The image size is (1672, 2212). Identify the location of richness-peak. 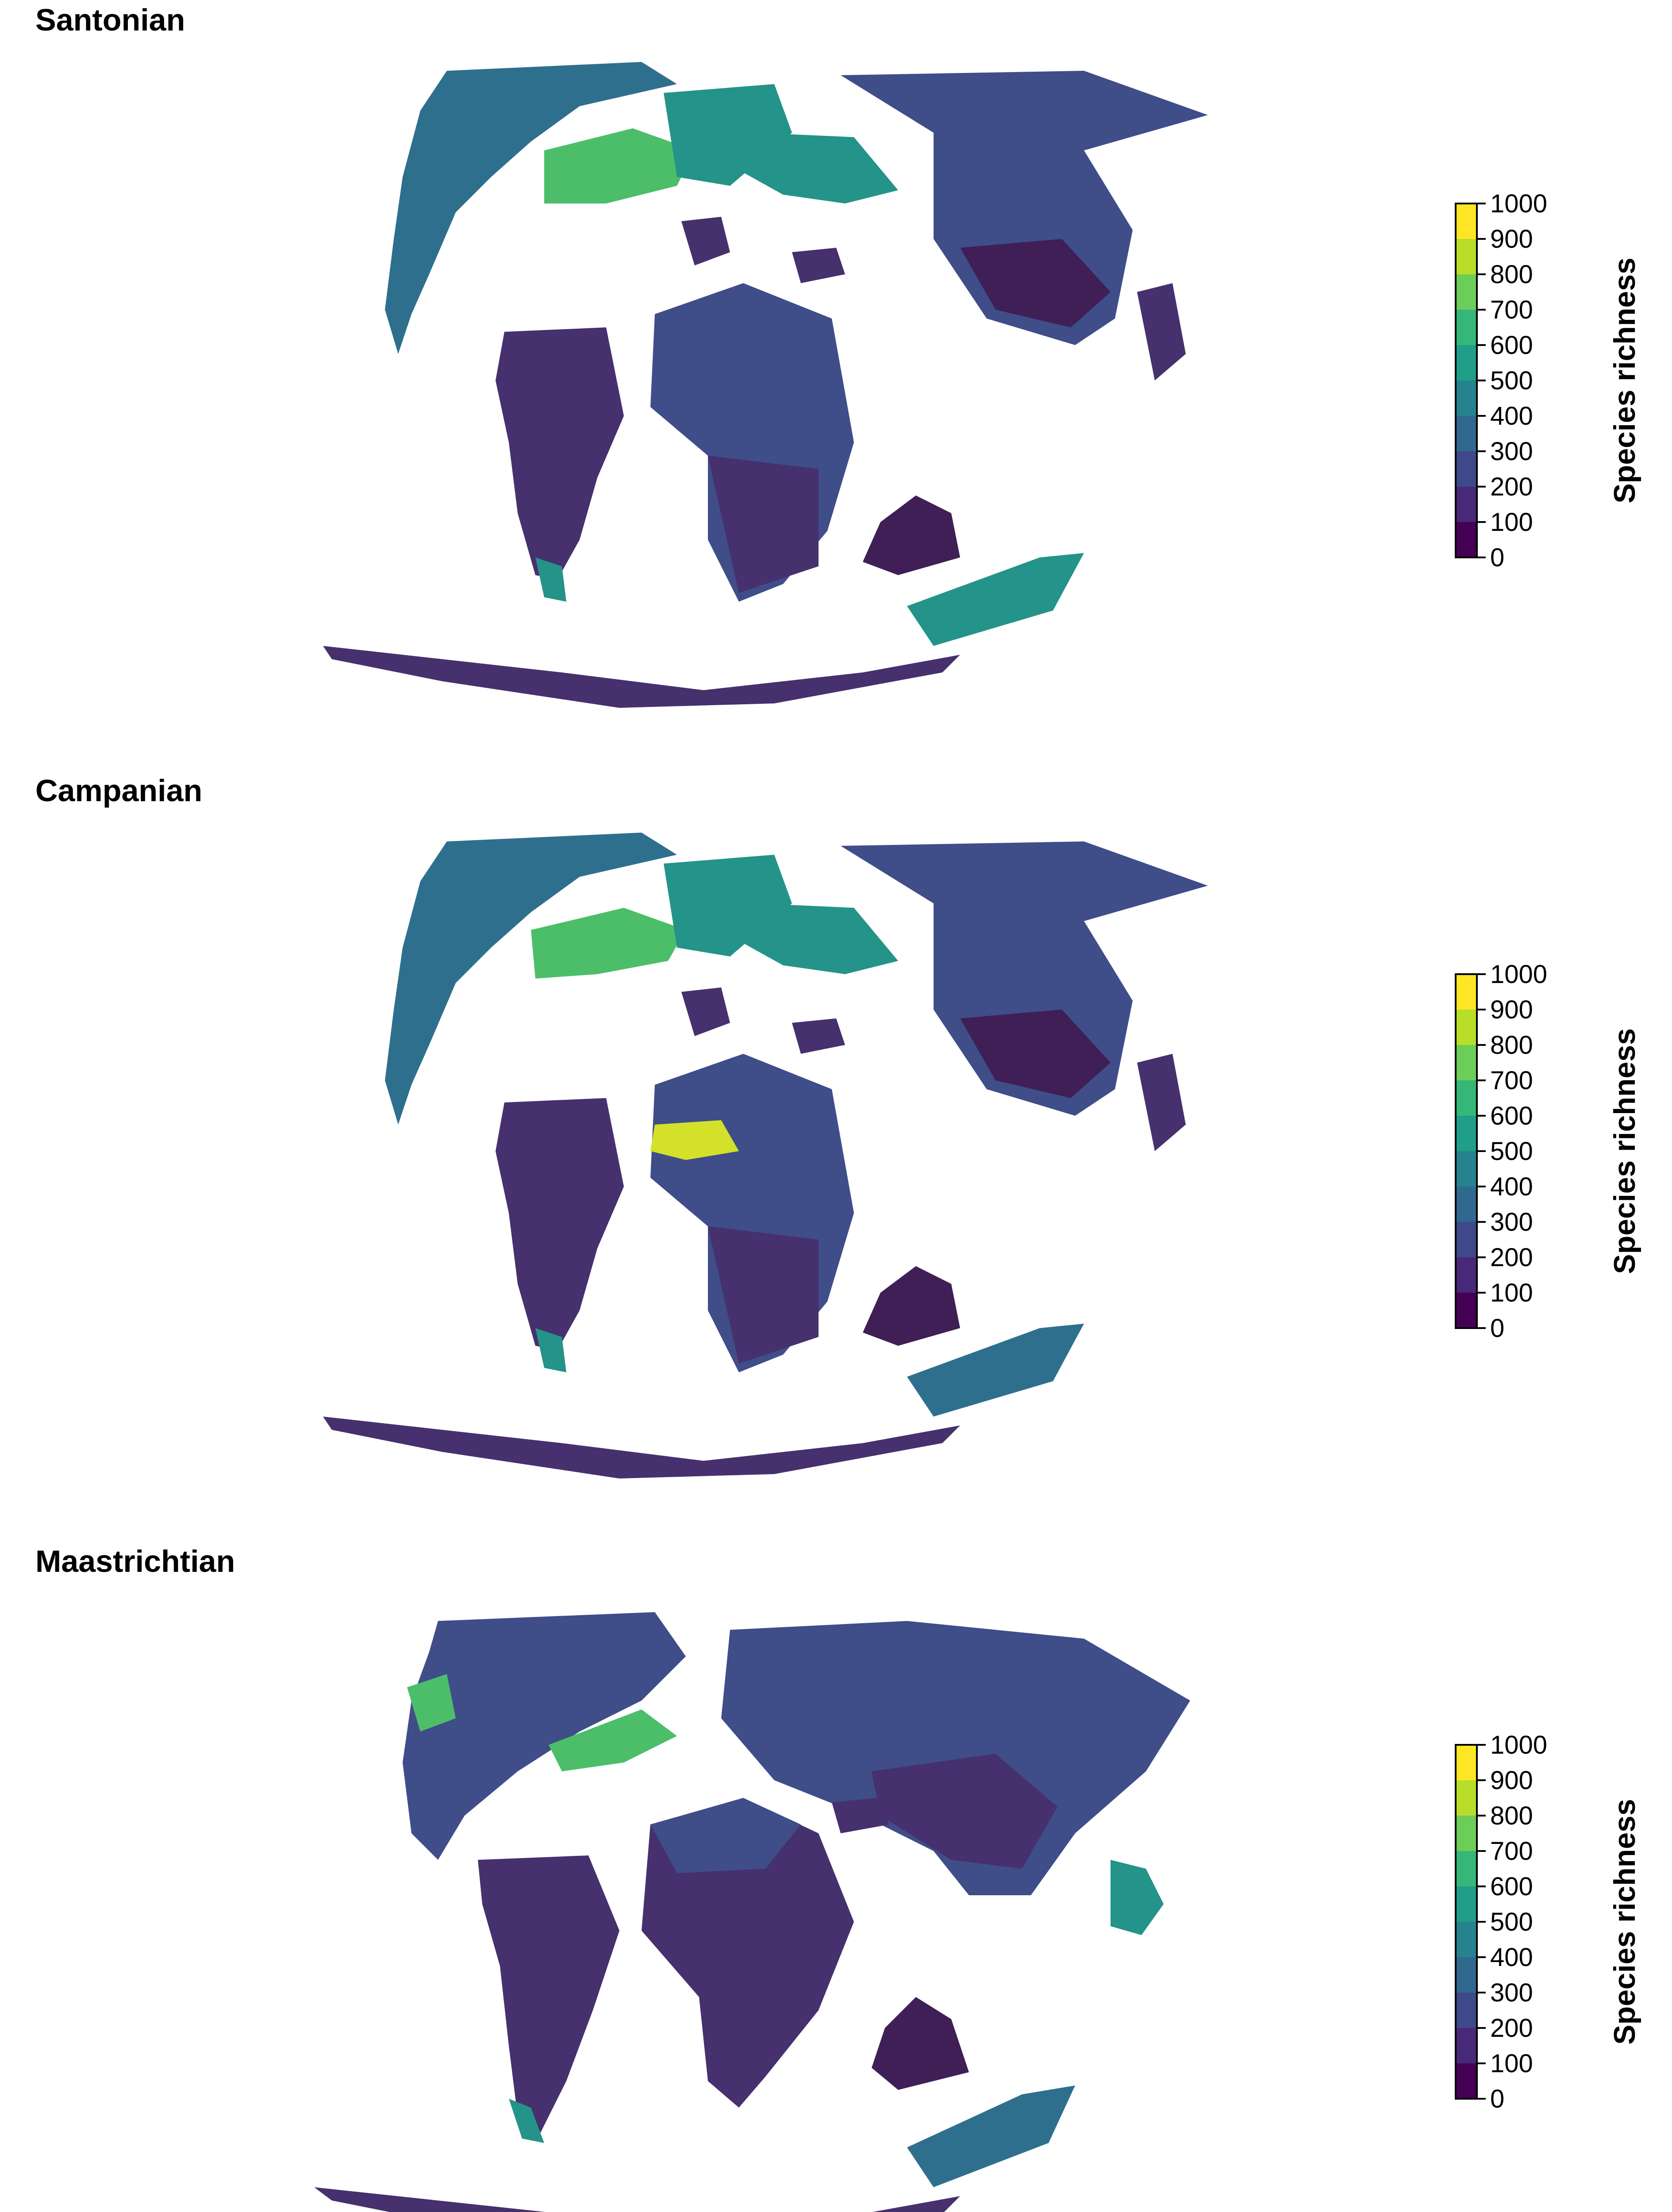
(694, 1140).